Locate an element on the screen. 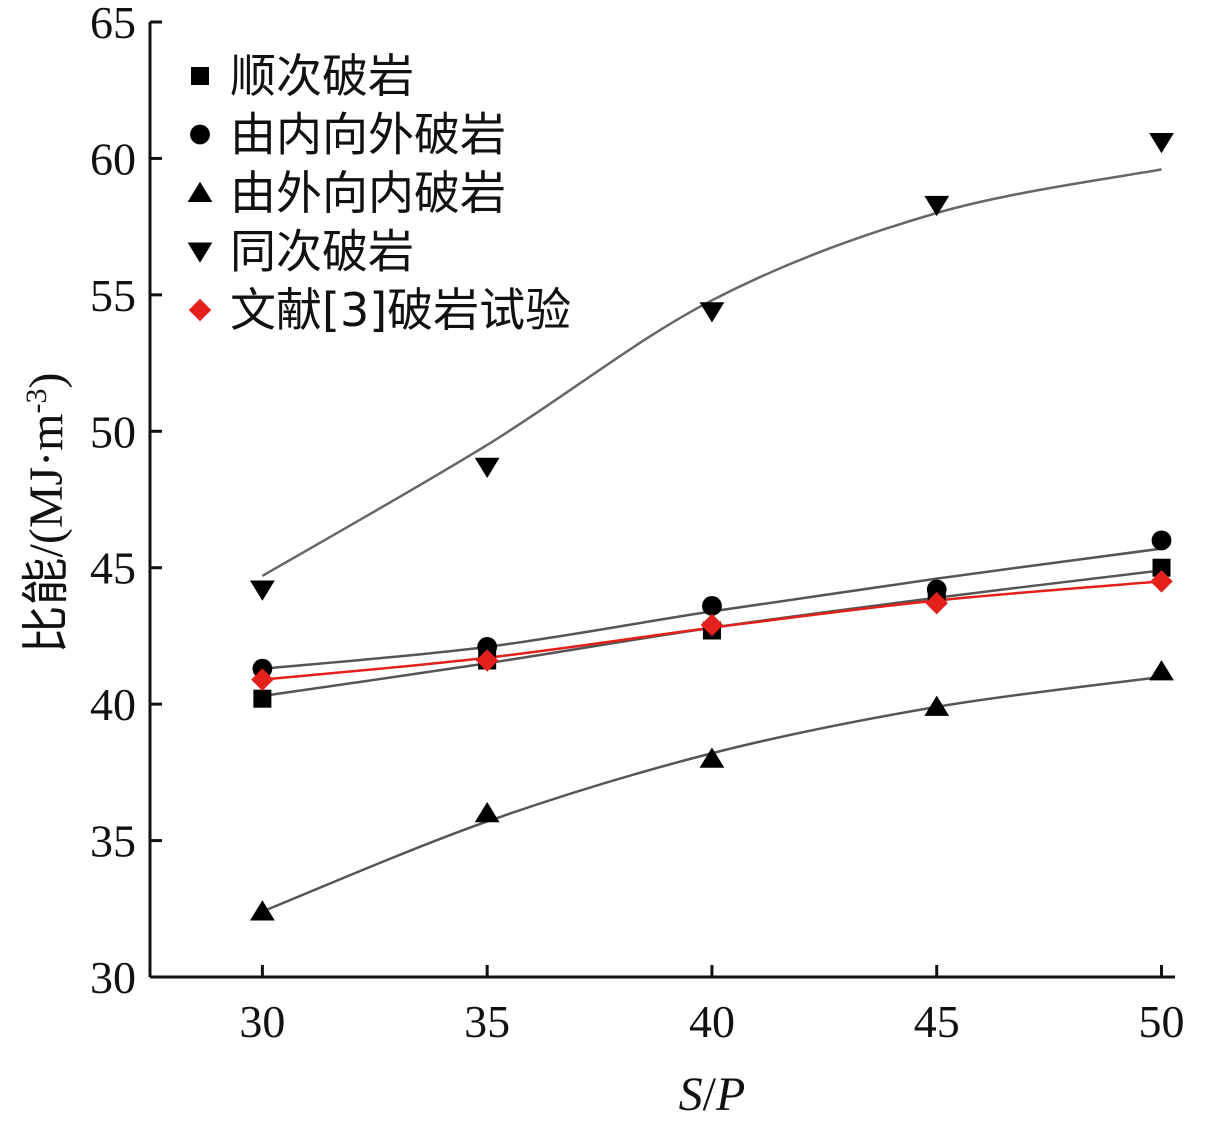 Image resolution: width=1206 pixels, height=1126 pixels. x-tick-label: 40 is located at coordinates (712, 1021).